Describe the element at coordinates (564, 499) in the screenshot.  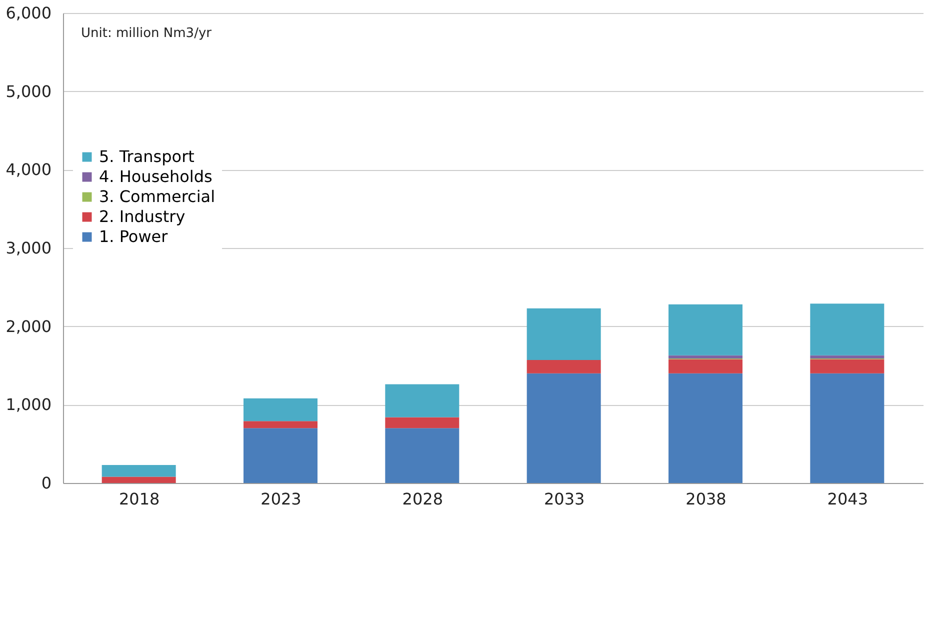
I see `x-tick-label: 2033` at that location.